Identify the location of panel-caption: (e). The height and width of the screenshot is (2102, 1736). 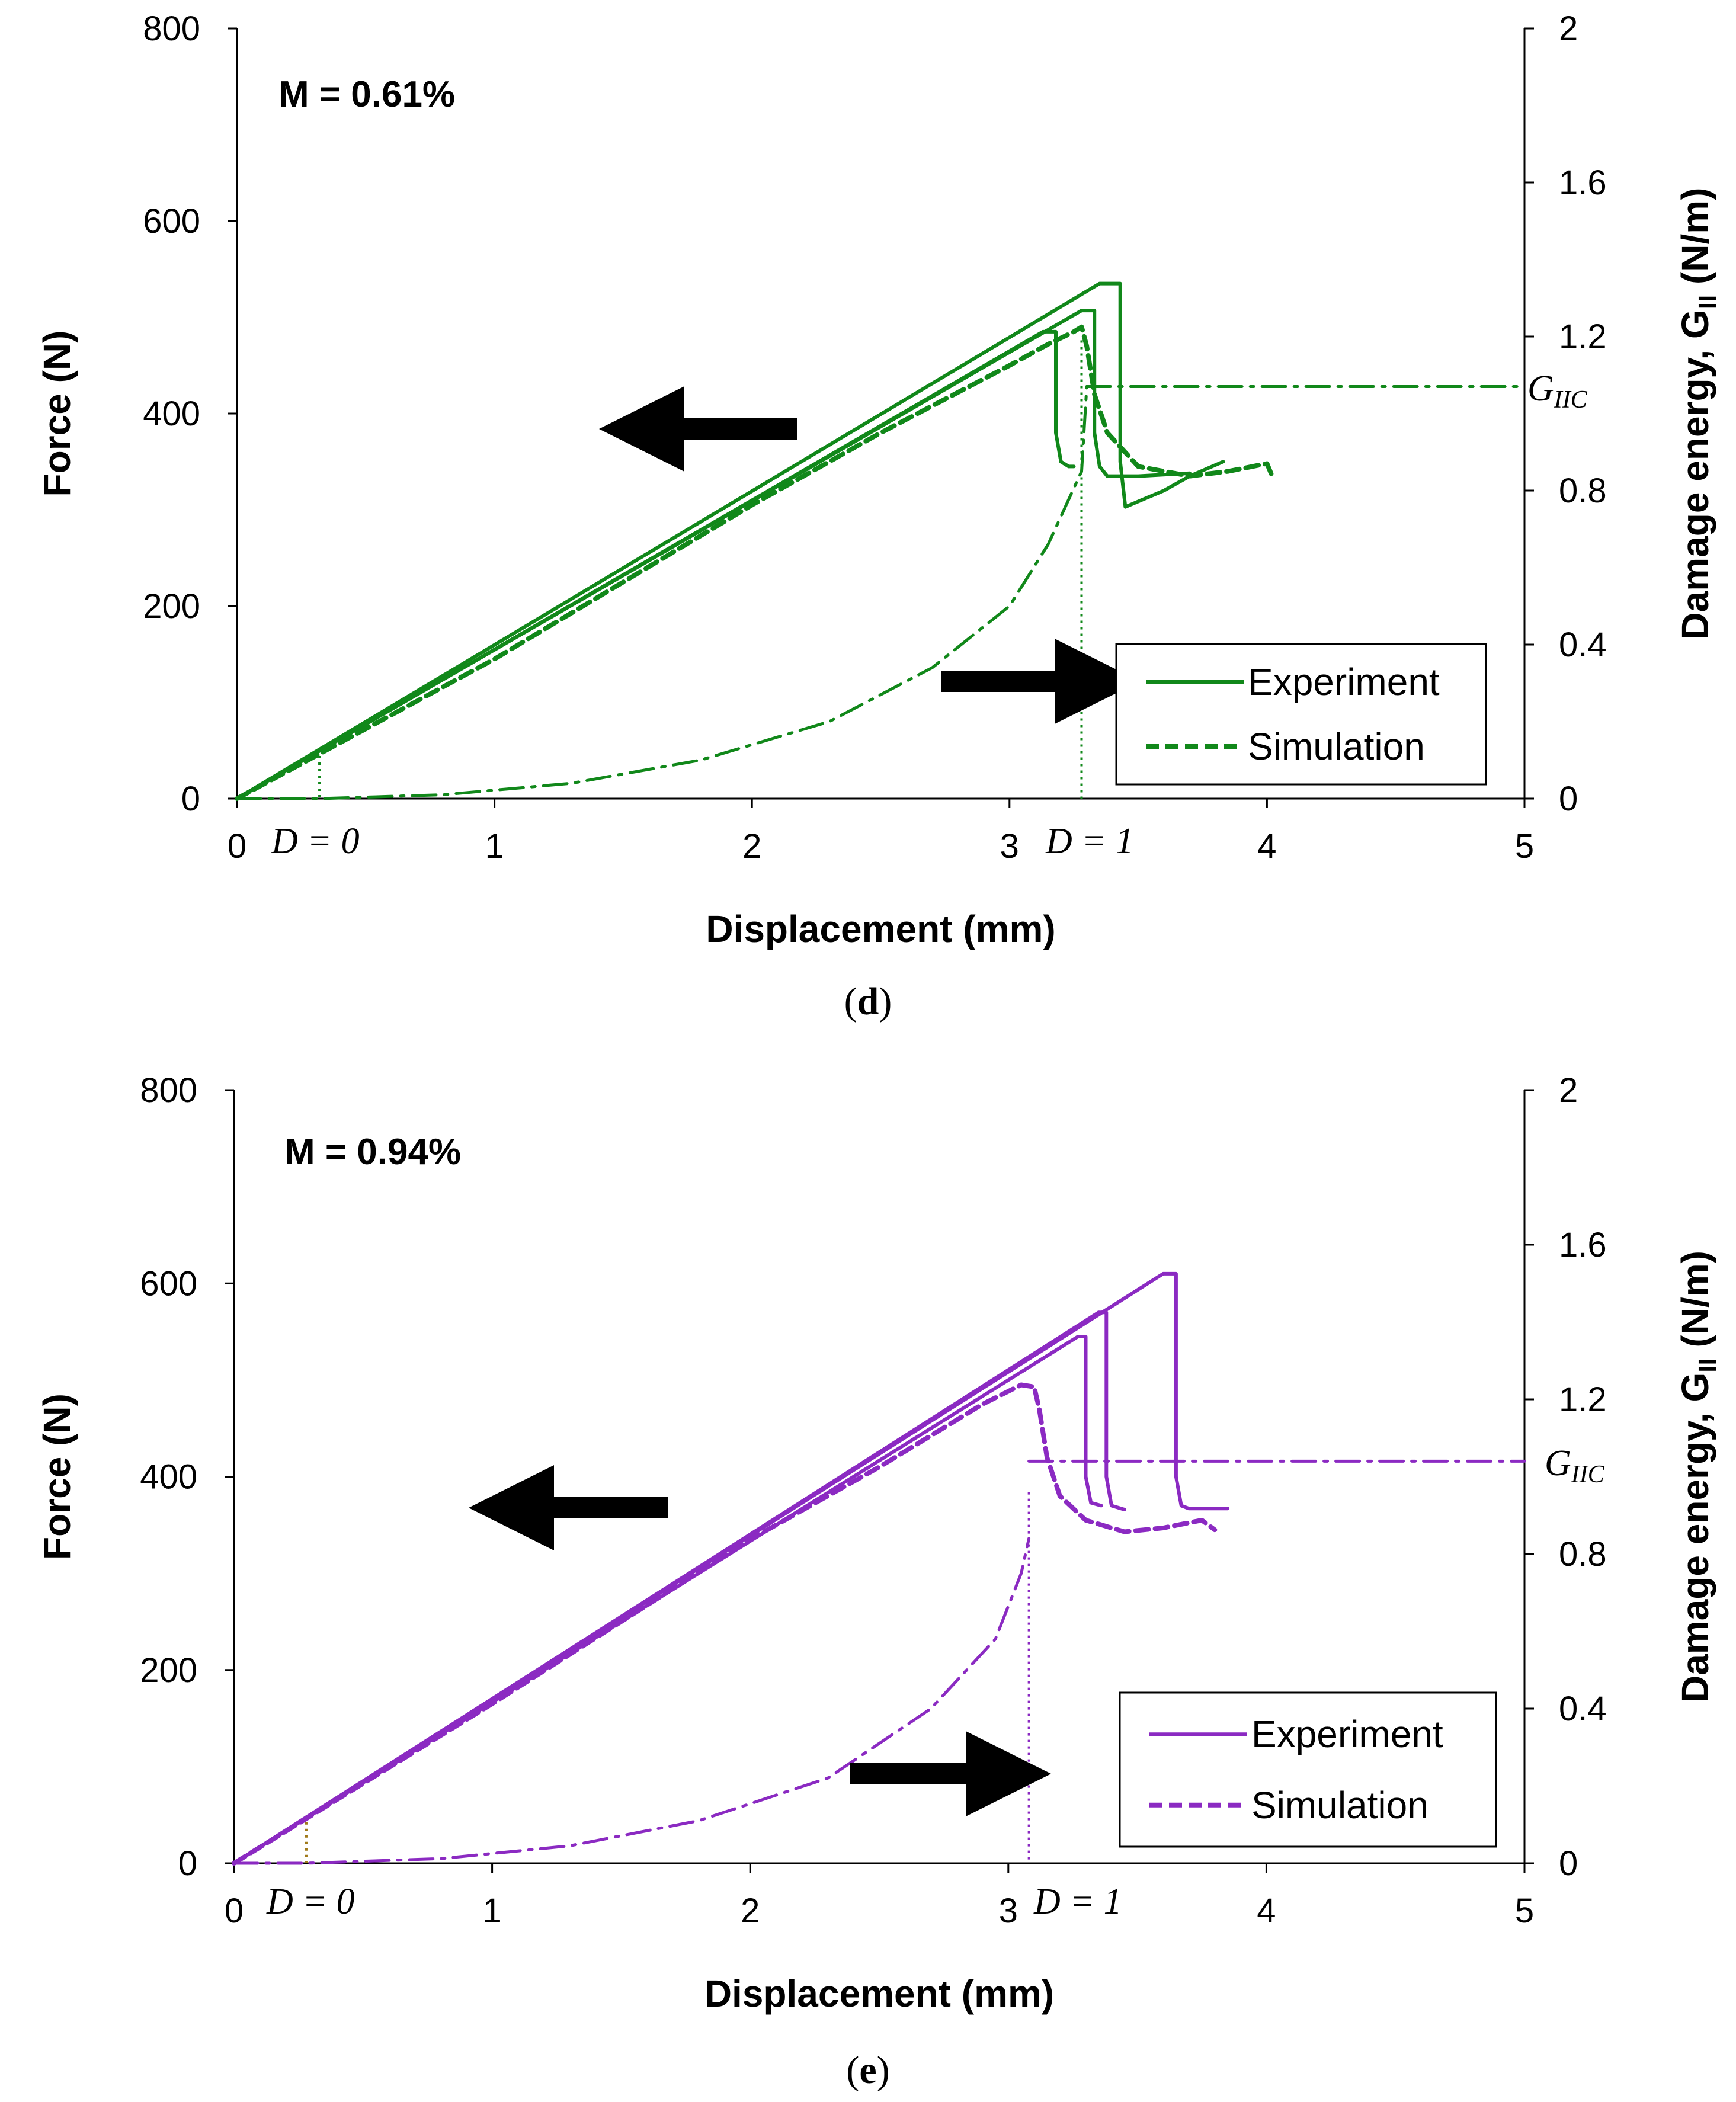
(867, 2070).